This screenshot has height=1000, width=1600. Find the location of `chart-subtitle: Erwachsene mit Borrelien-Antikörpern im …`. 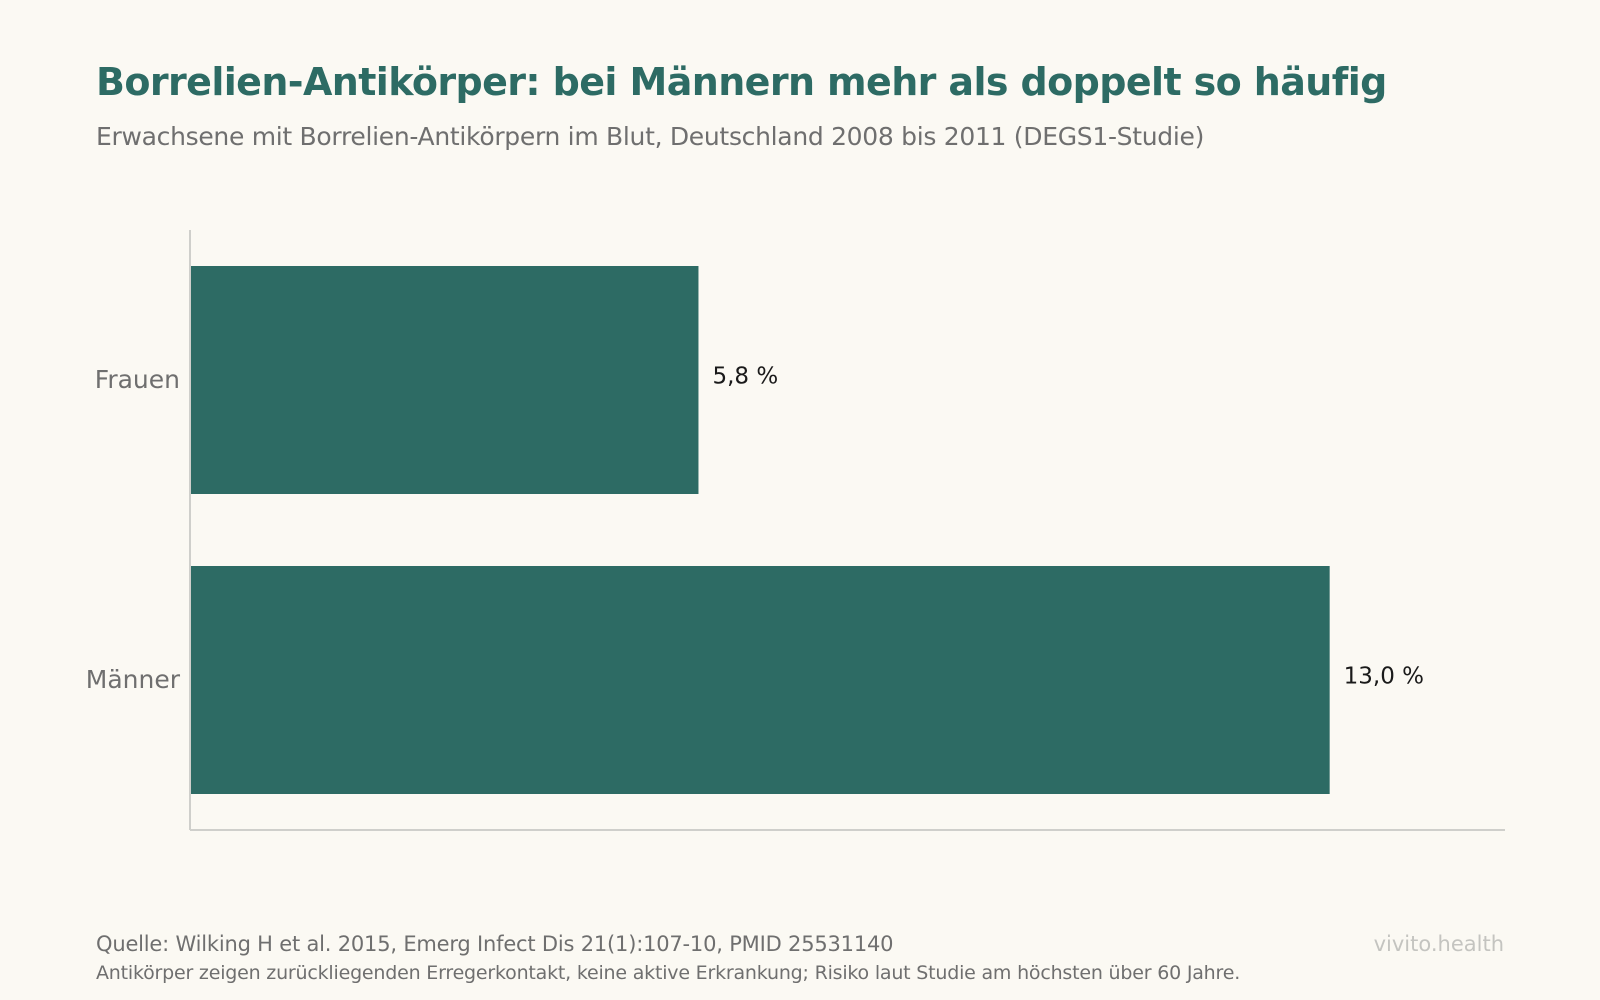

chart-subtitle: Erwachsene mit Borrelien-Antikörpern im … is located at coordinates (650, 136).